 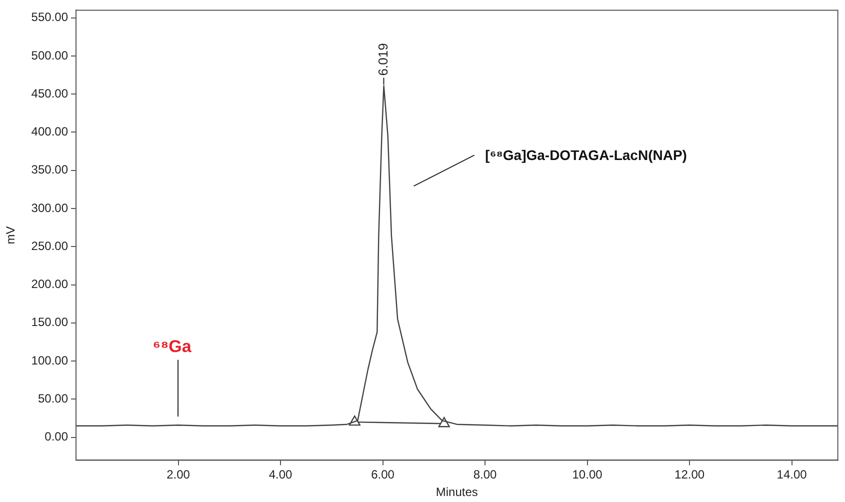 What do you see at coordinates (792, 475) in the screenshot?
I see `x-tick-label: 14.00` at bounding box center [792, 475].